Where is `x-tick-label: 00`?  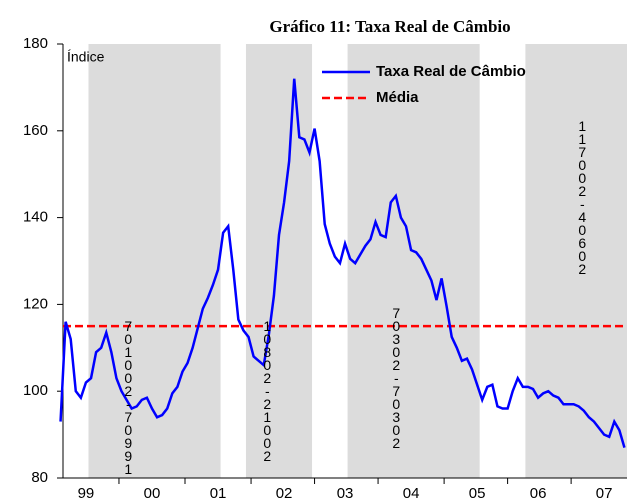 x-tick-label: 00 is located at coordinates (152, 493).